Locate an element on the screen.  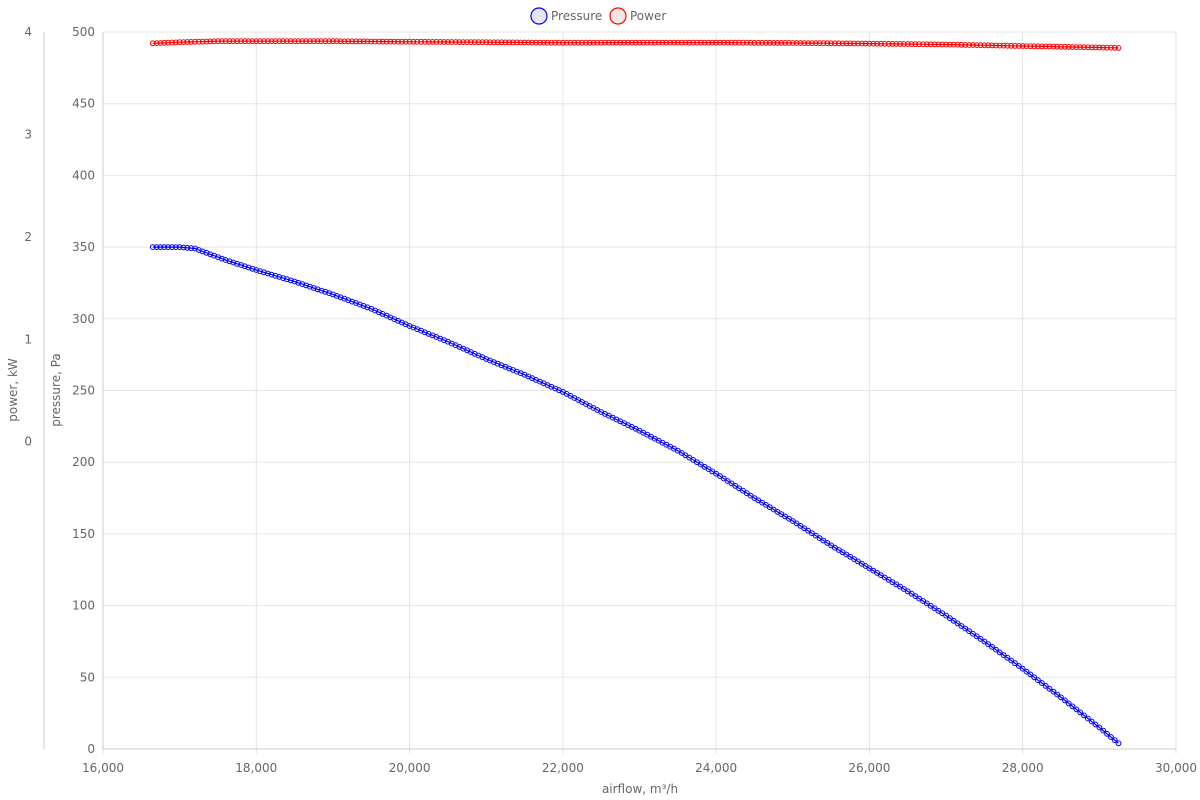
legend-power-marker is located at coordinates (618, 16).